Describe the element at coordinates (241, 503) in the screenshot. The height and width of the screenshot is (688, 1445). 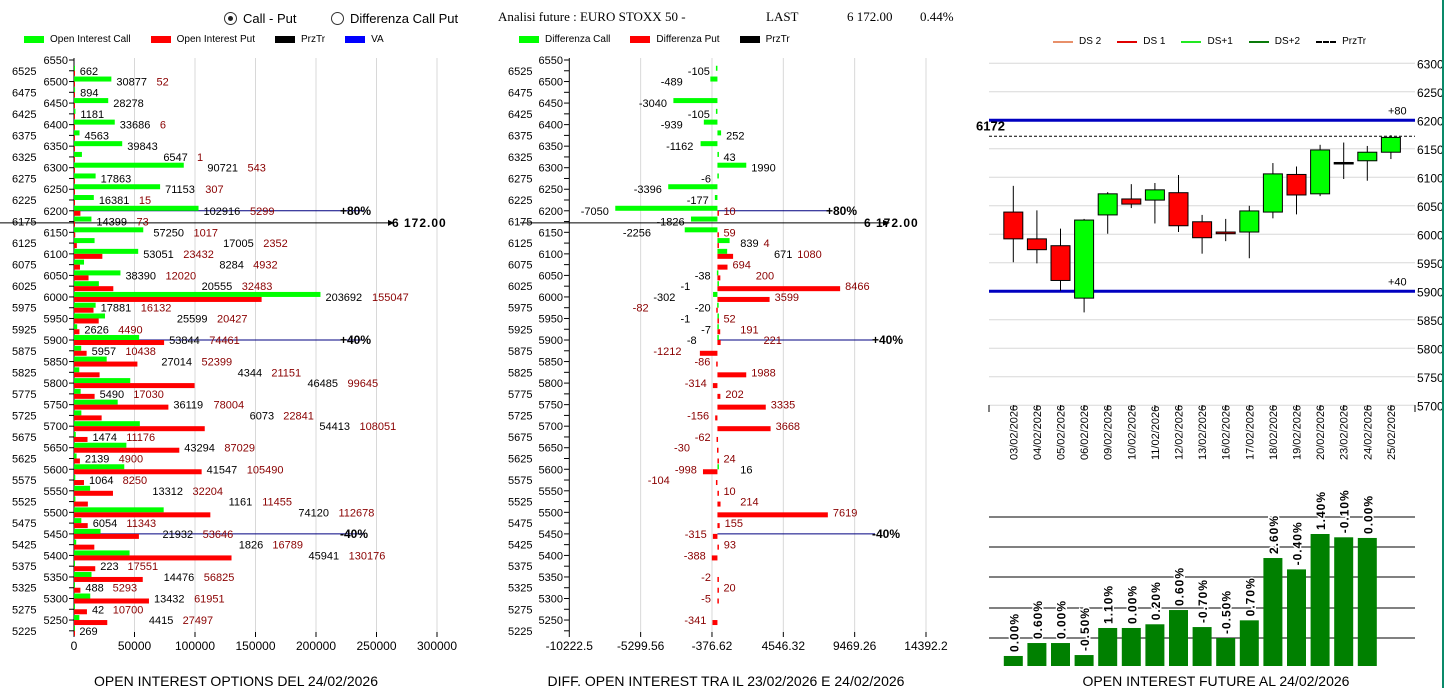
I see `call-value-label: 1161` at that location.